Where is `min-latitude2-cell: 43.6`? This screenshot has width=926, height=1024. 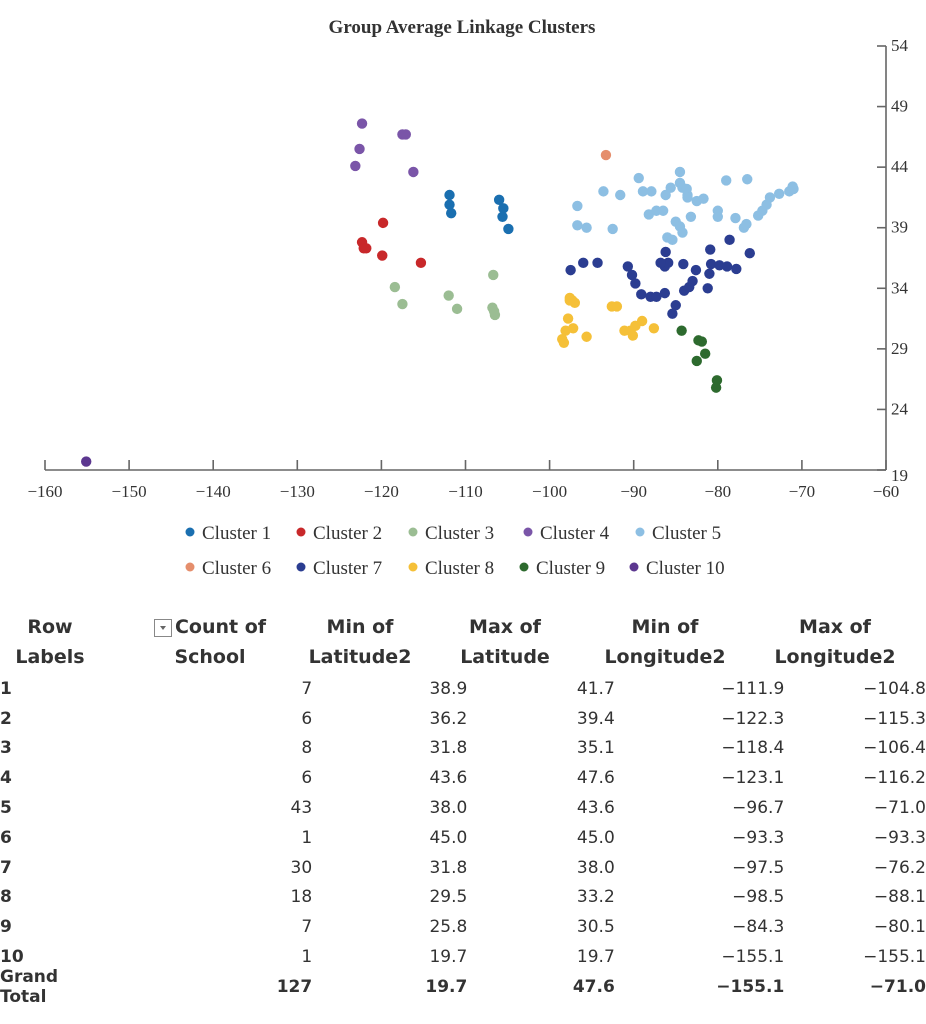
min-latitude2-cell: 43.6 is located at coordinates (448, 778).